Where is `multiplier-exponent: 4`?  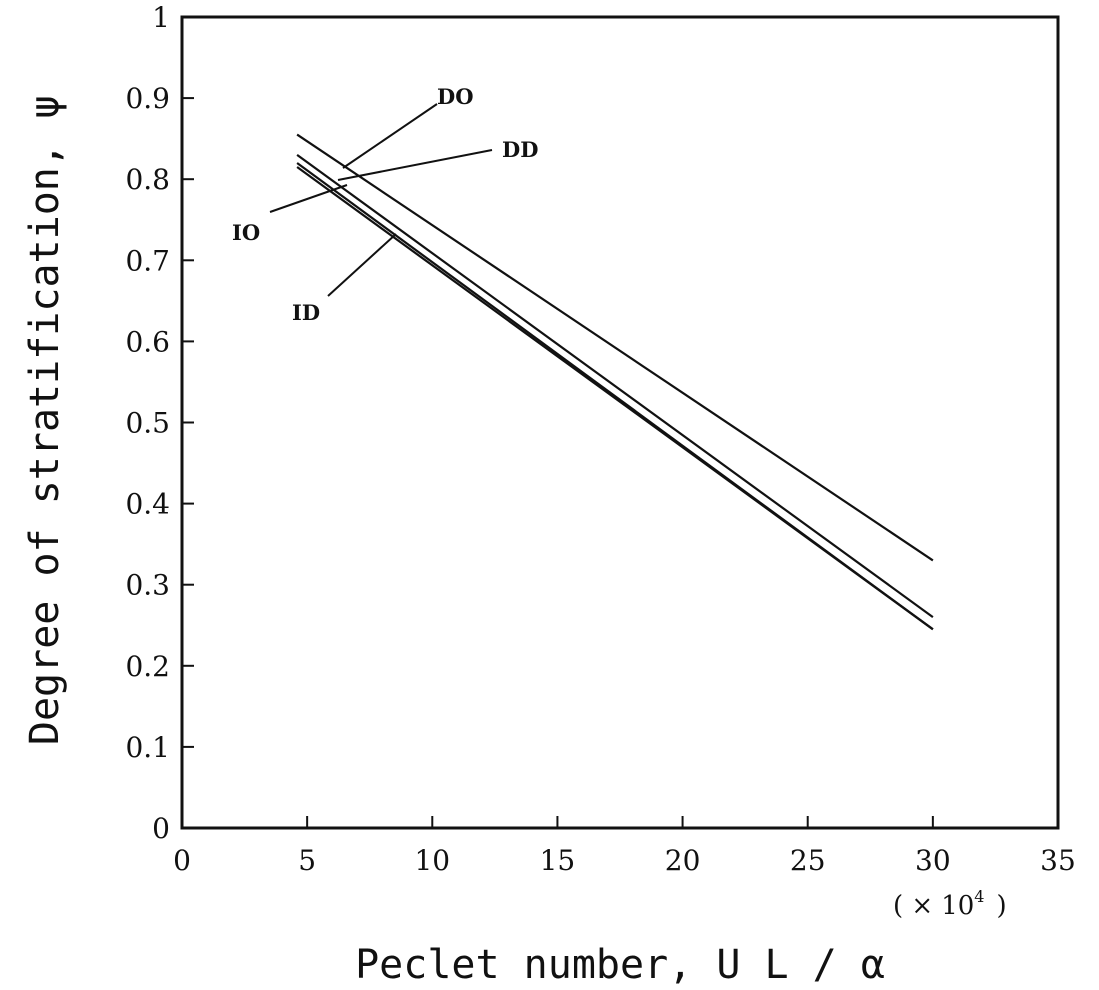
multiplier-exponent: 4 is located at coordinates (979, 896).